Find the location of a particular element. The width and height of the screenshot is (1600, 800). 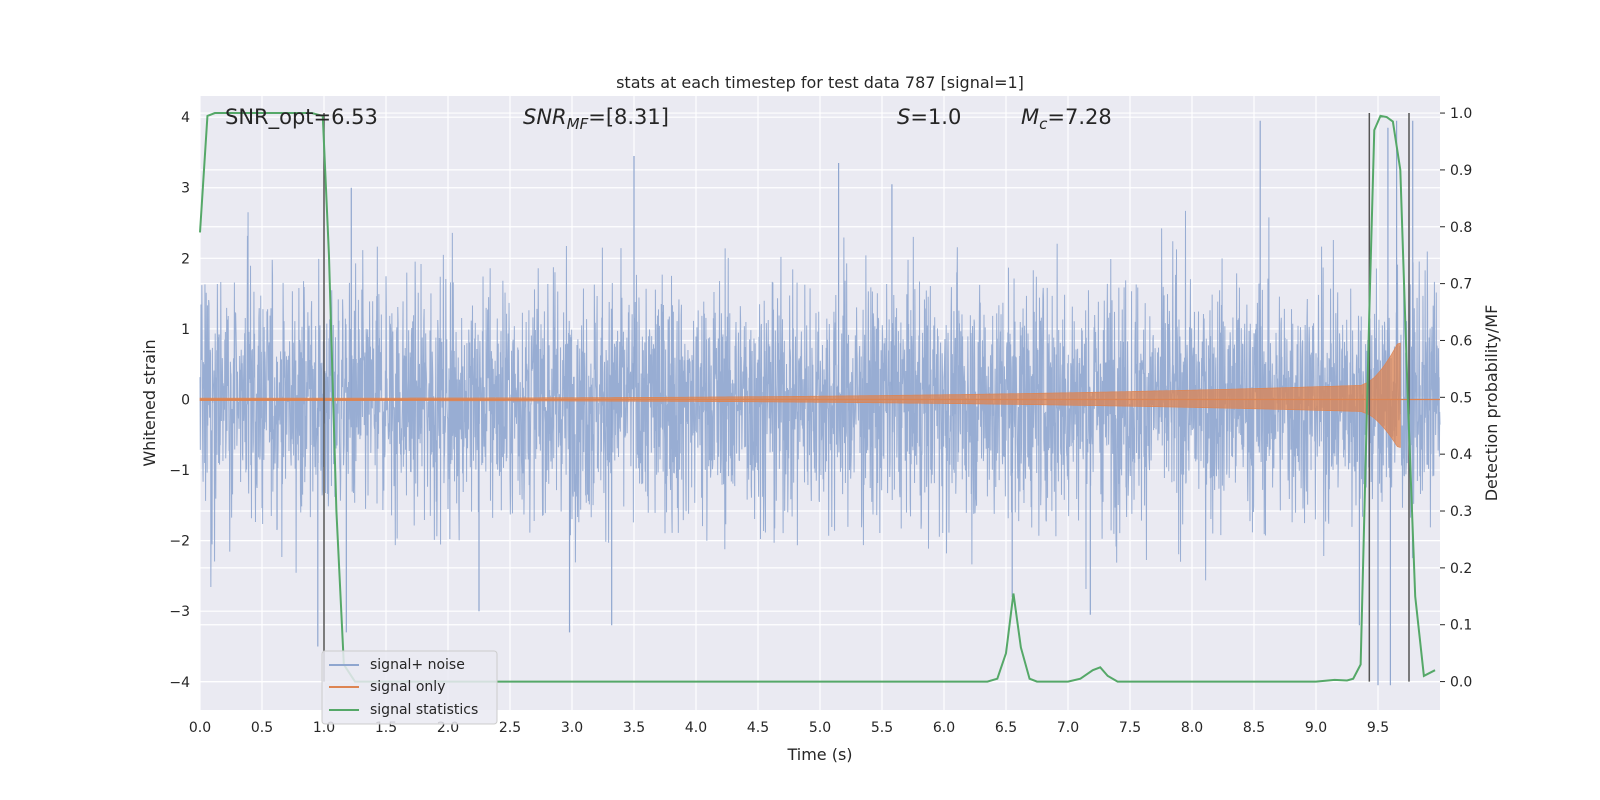

y-tick-label-left-1: −3 is located at coordinates (179, 612).